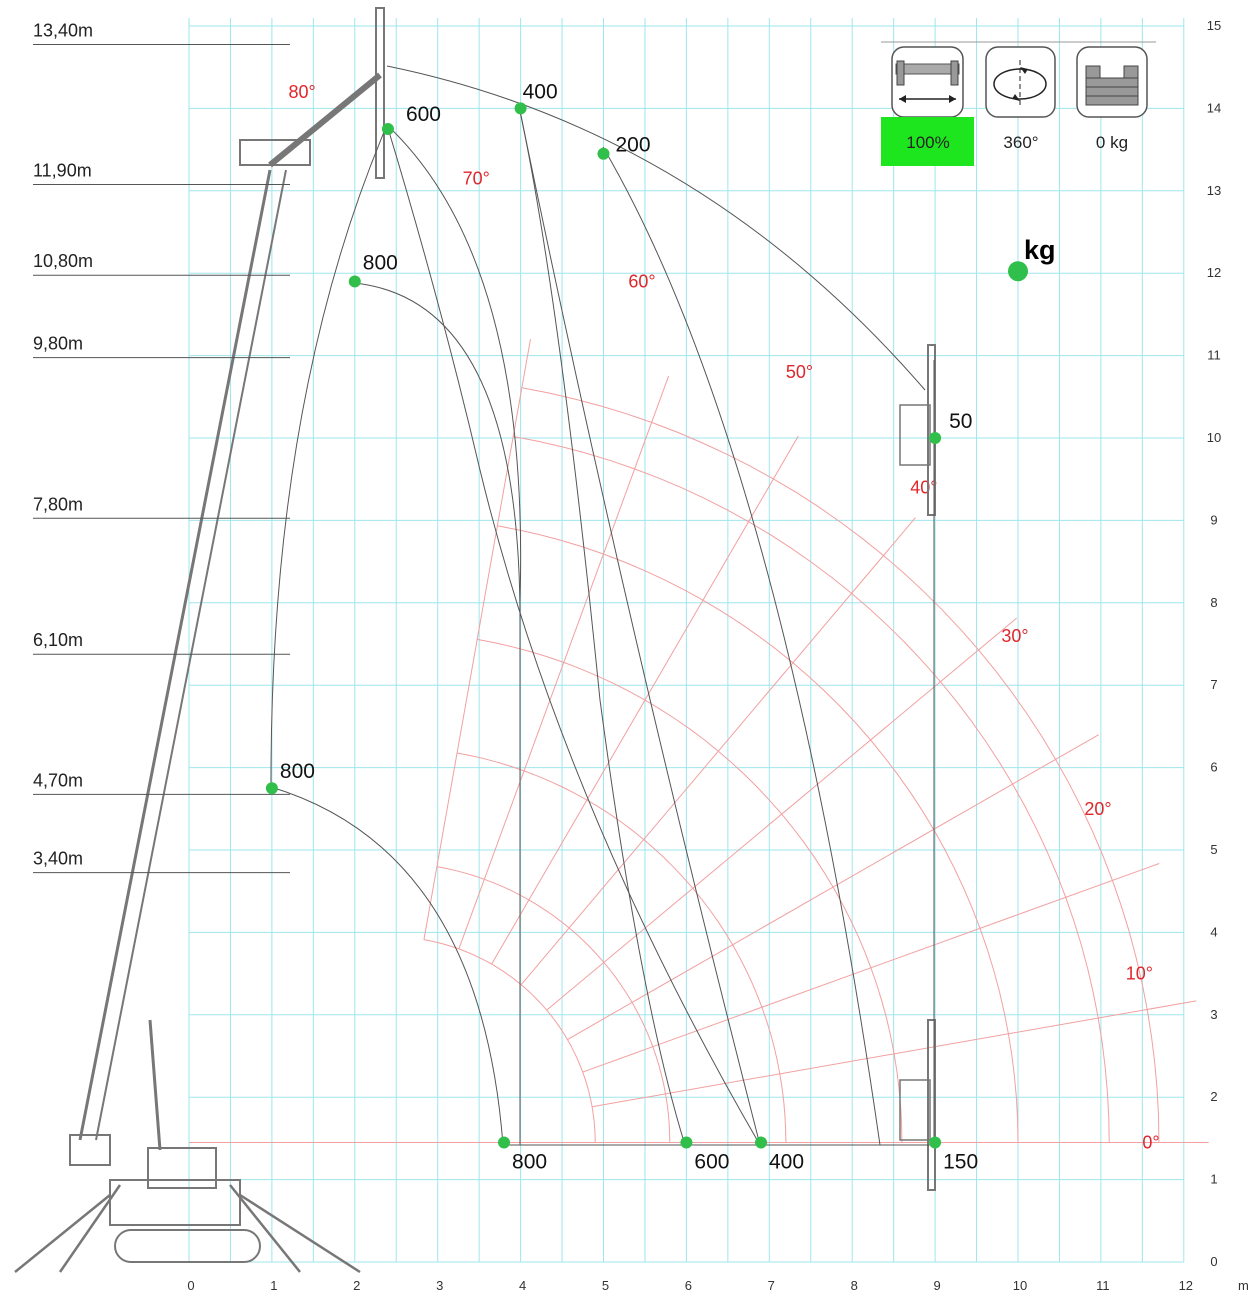  What do you see at coordinates (522, 1285) in the screenshot?
I see `x-tick-label: 4` at bounding box center [522, 1285].